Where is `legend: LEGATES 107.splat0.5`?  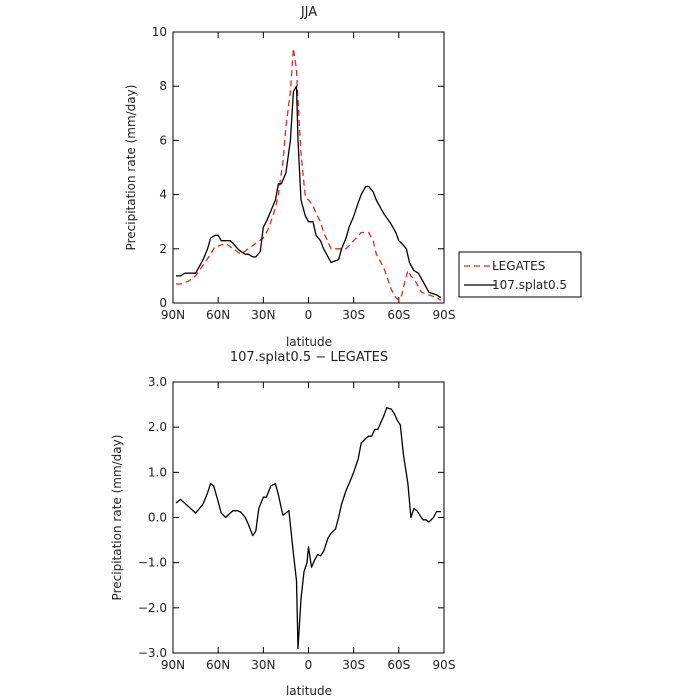
legend: LEGATES 107.splat0.5 is located at coordinates (520, 274).